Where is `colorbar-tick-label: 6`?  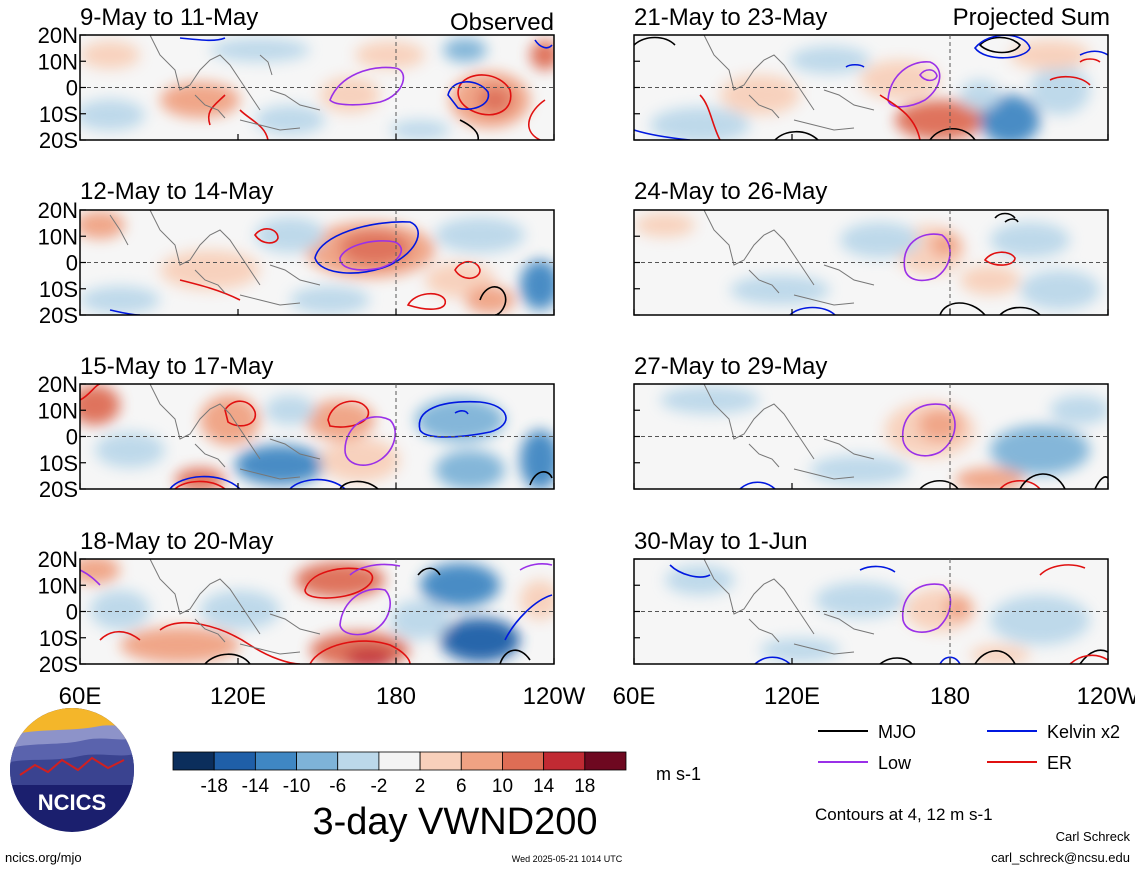
colorbar-tick-label: 6 is located at coordinates (461, 786).